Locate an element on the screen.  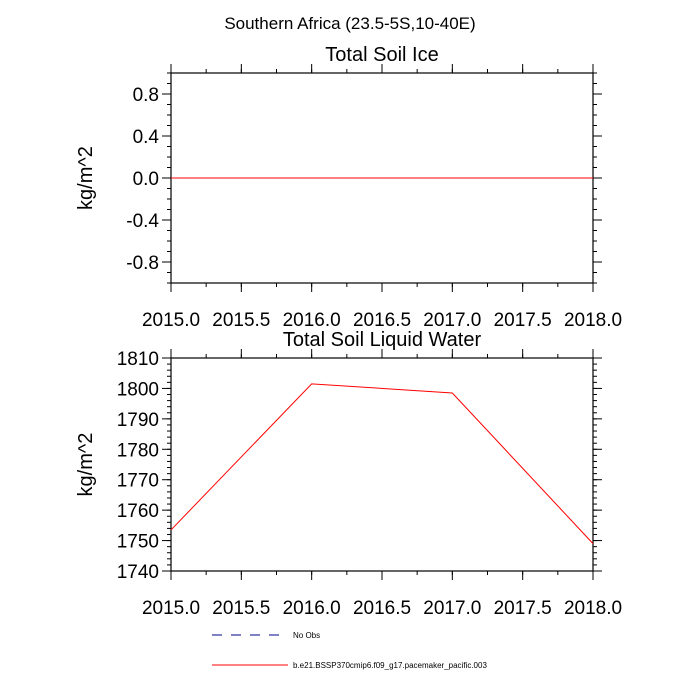
y-tick-label: 1780 is located at coordinates (138, 450).